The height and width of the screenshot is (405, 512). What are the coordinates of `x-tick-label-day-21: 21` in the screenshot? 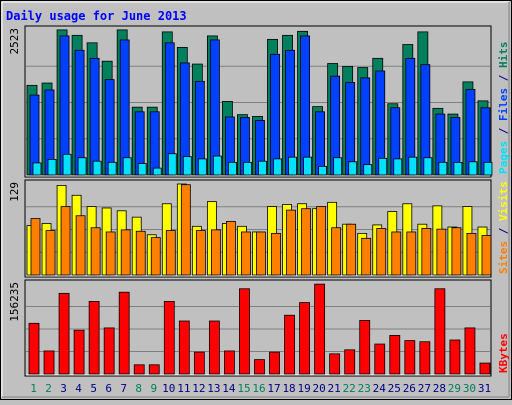 It's located at (334, 388).